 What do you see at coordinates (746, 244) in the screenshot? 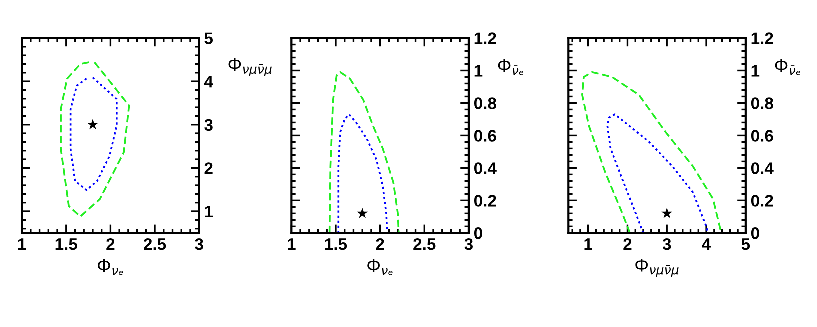
I see `x-tick-label: 5` at bounding box center [746, 244].